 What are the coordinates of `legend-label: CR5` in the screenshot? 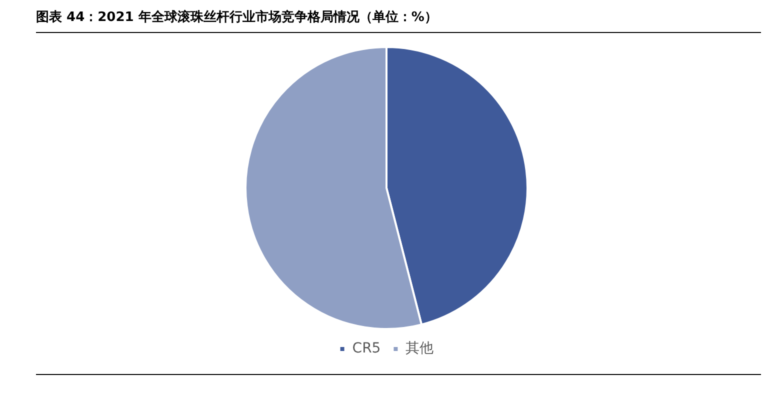 It's located at (366, 348).